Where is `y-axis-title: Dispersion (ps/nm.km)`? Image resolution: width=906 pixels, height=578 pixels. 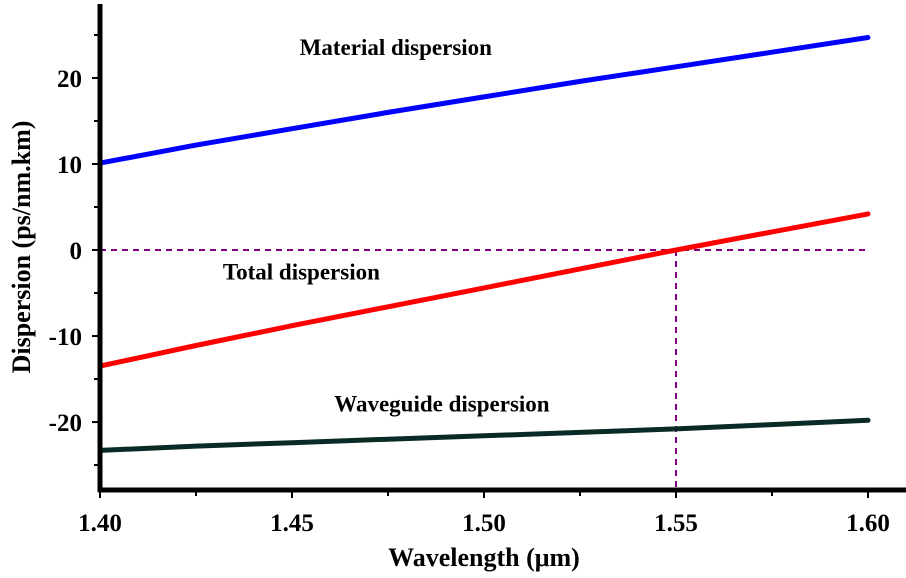 y-axis-title: Dispersion (ps/nm.km) is located at coordinates (21, 247).